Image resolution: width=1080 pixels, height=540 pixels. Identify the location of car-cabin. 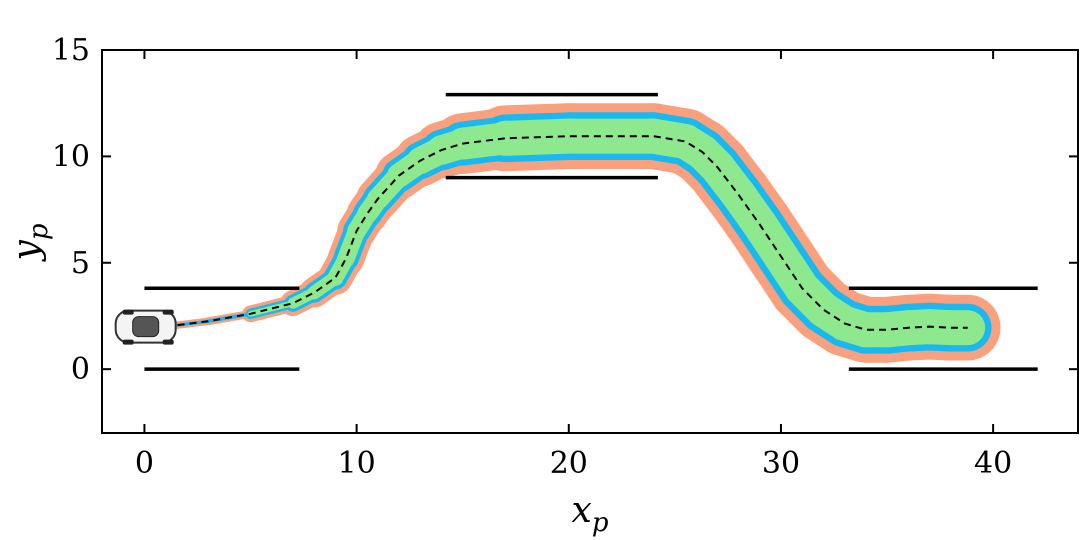
(146, 327).